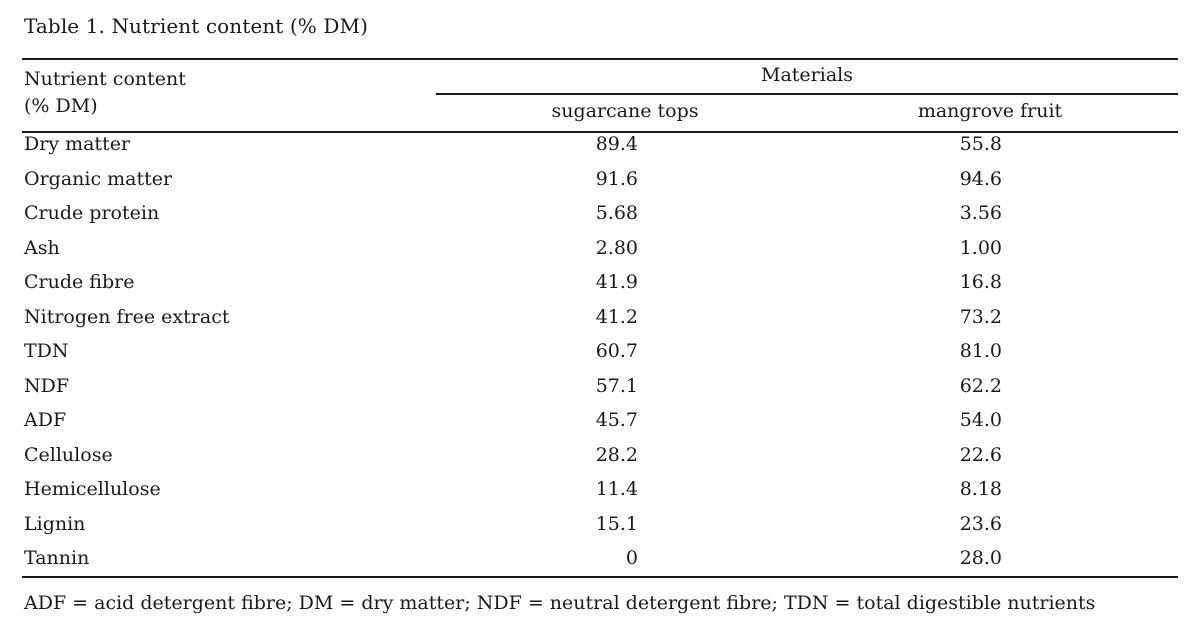 This screenshot has height=629, width=1200. I want to click on table-row: Dry matter 89.4 55.8, so click(600, 147).